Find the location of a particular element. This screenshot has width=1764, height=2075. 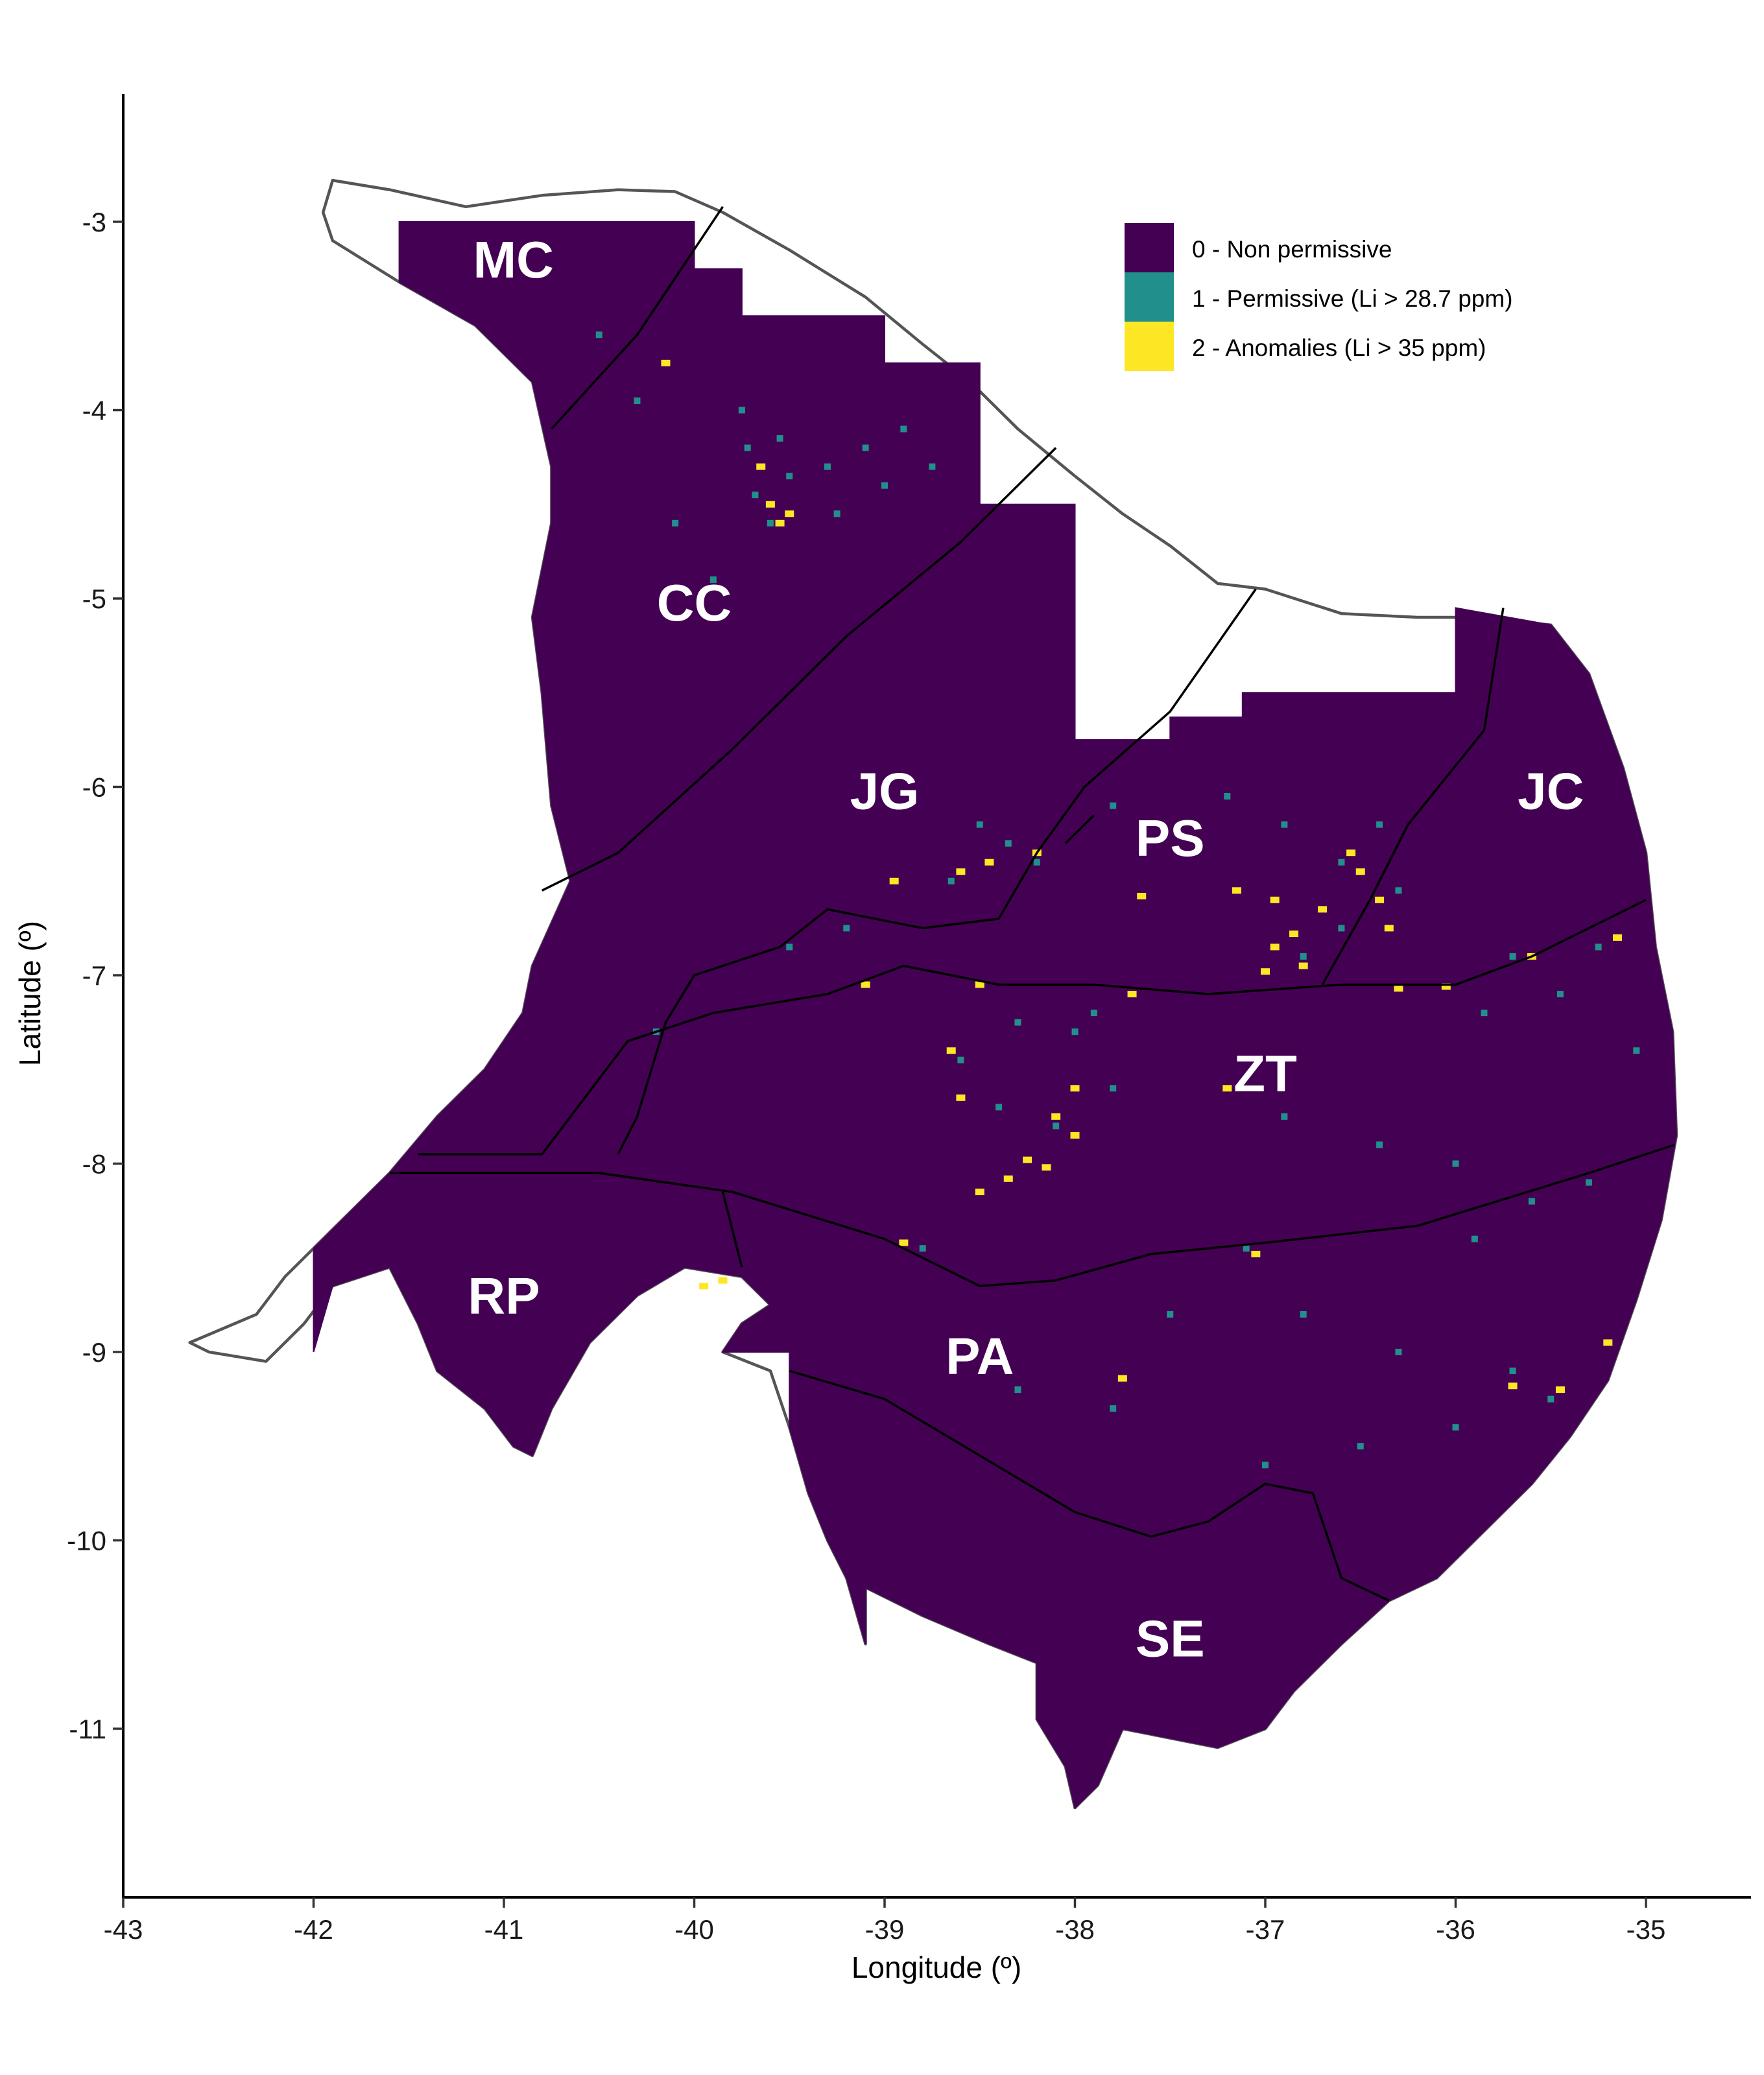

region-label-zt: ZT is located at coordinates (1265, 1073).